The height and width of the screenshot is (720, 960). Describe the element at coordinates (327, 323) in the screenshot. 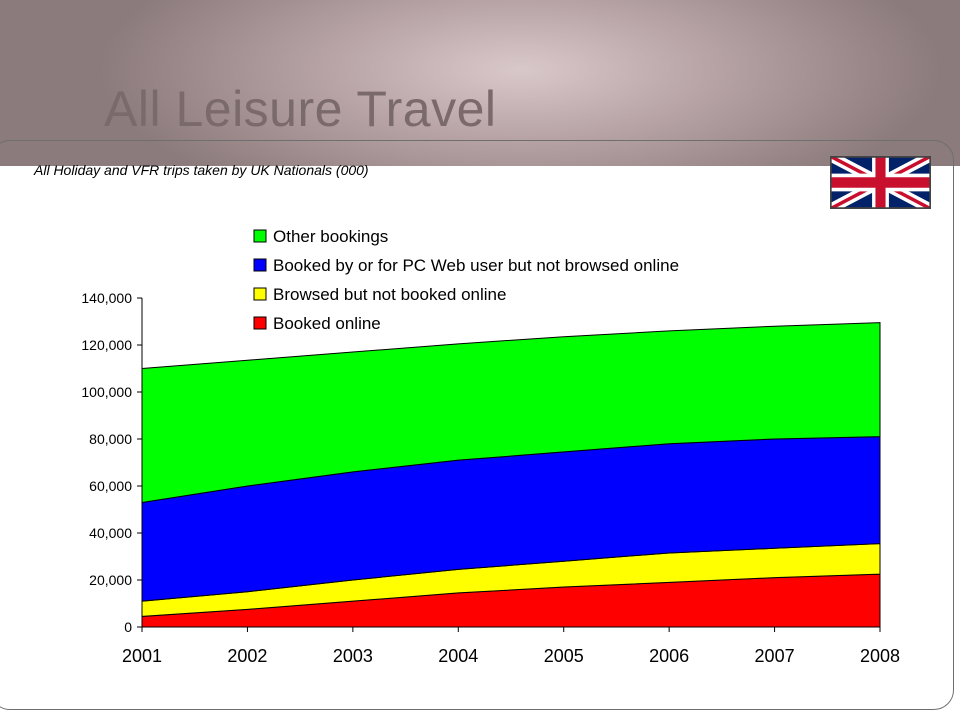

I see `legend-label: Booked online` at that location.